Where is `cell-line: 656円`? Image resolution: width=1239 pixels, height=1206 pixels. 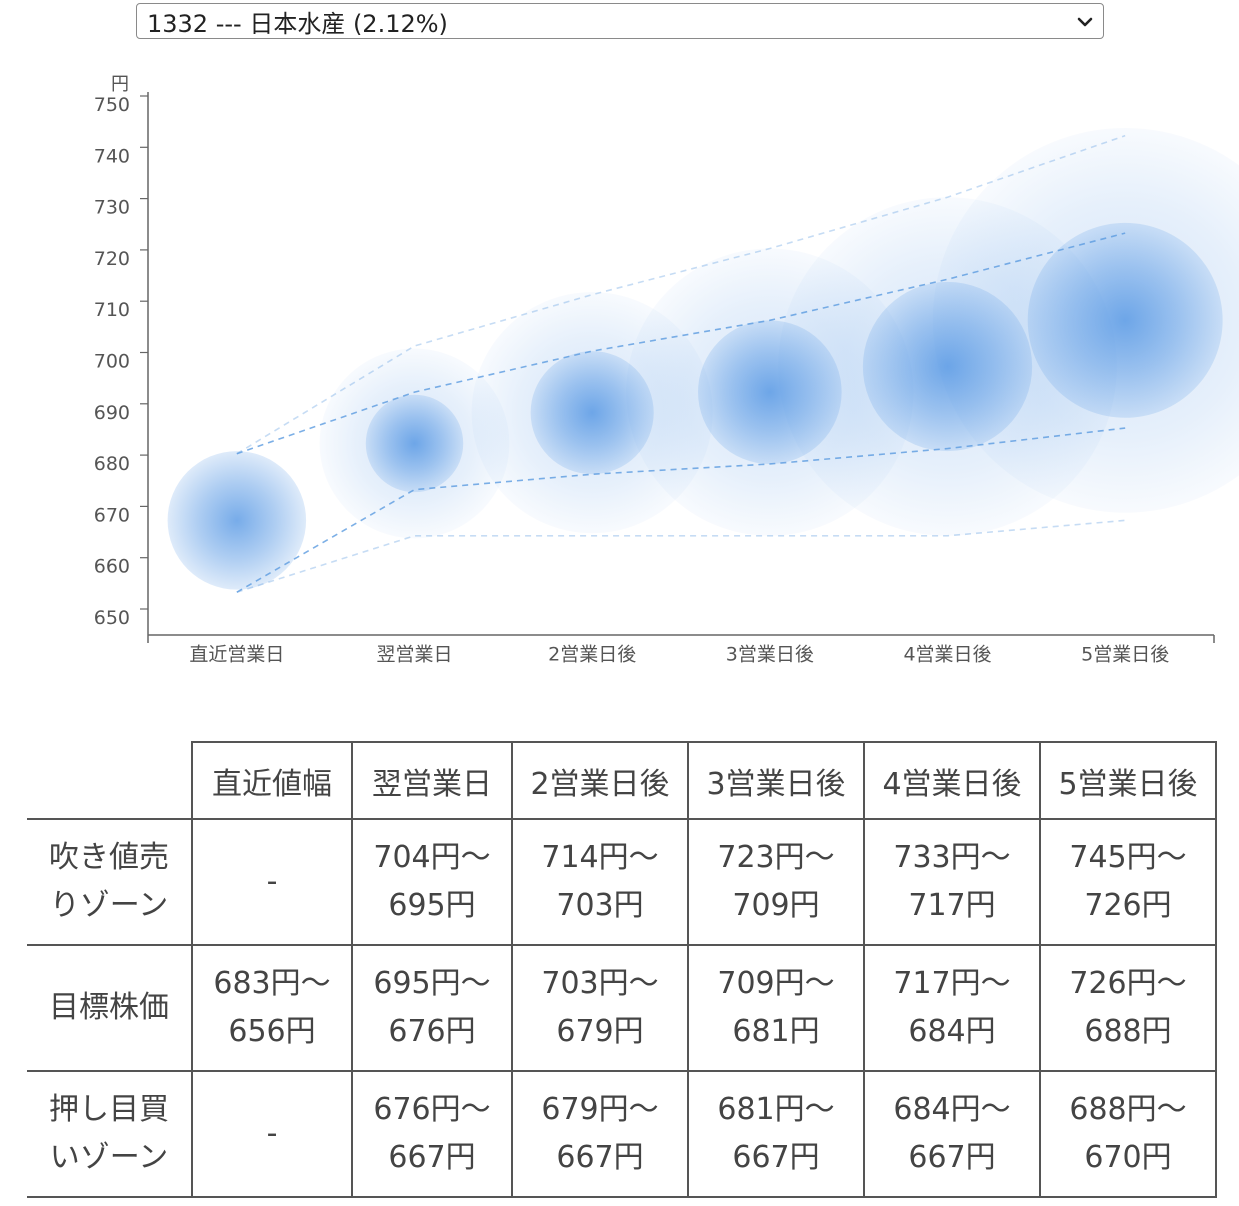 cell-line: 656円 is located at coordinates (272, 1031).